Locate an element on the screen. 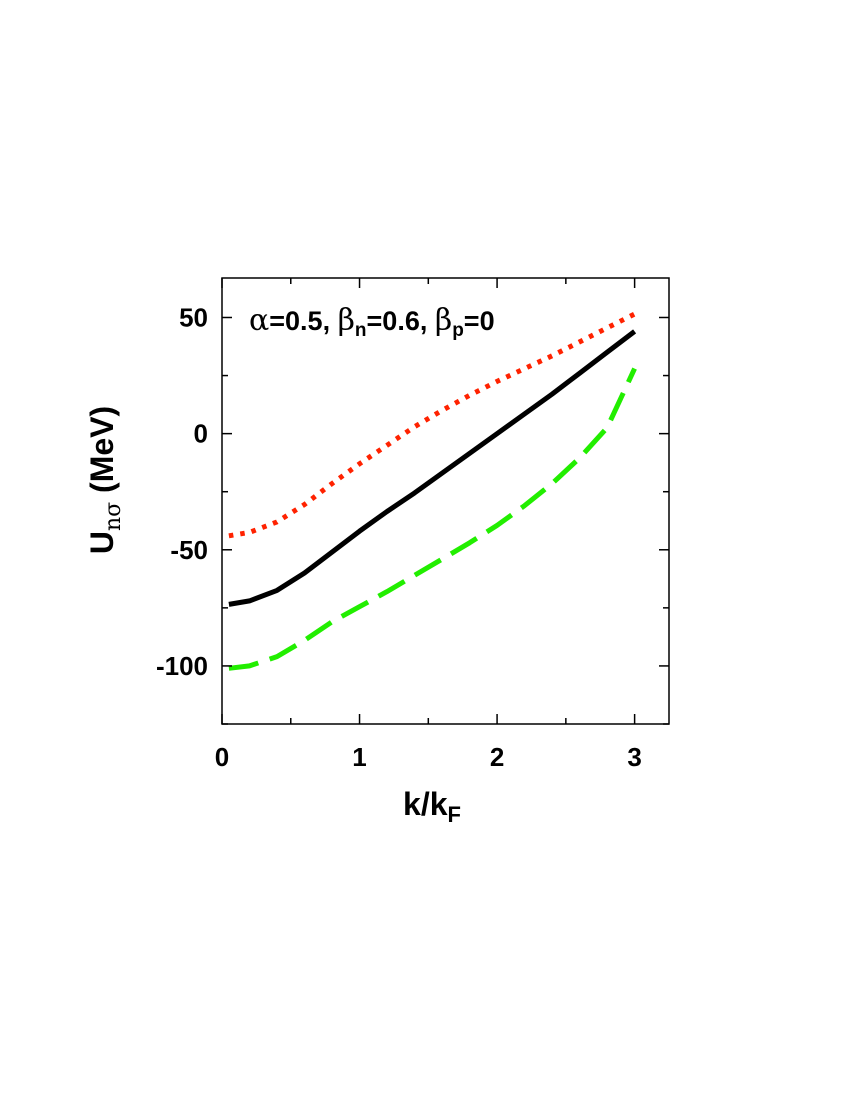 Image resolution: width=850 pixels, height=1100 pixels. x-tick-label: 3 is located at coordinates (634, 757).